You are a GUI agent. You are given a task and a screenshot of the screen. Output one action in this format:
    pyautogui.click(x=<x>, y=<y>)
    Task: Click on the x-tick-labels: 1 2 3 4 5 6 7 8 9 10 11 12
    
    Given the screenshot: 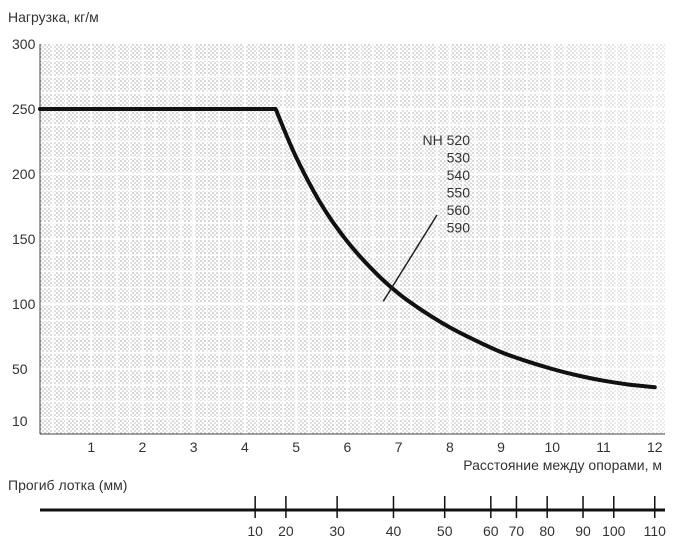 What is the action you would take?
    pyautogui.click(x=374, y=447)
    